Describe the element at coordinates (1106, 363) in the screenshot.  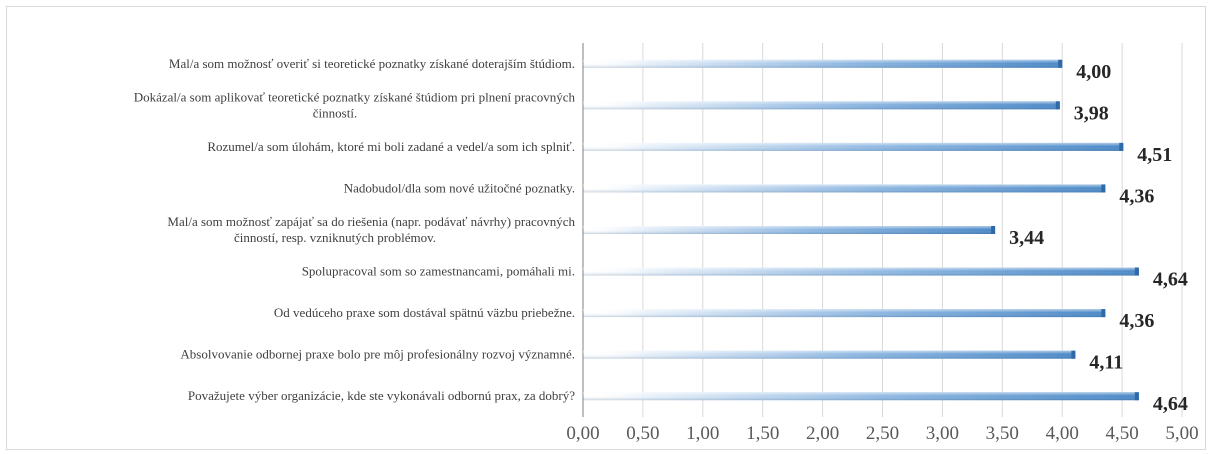
I see `data-label: 4,11` at that location.